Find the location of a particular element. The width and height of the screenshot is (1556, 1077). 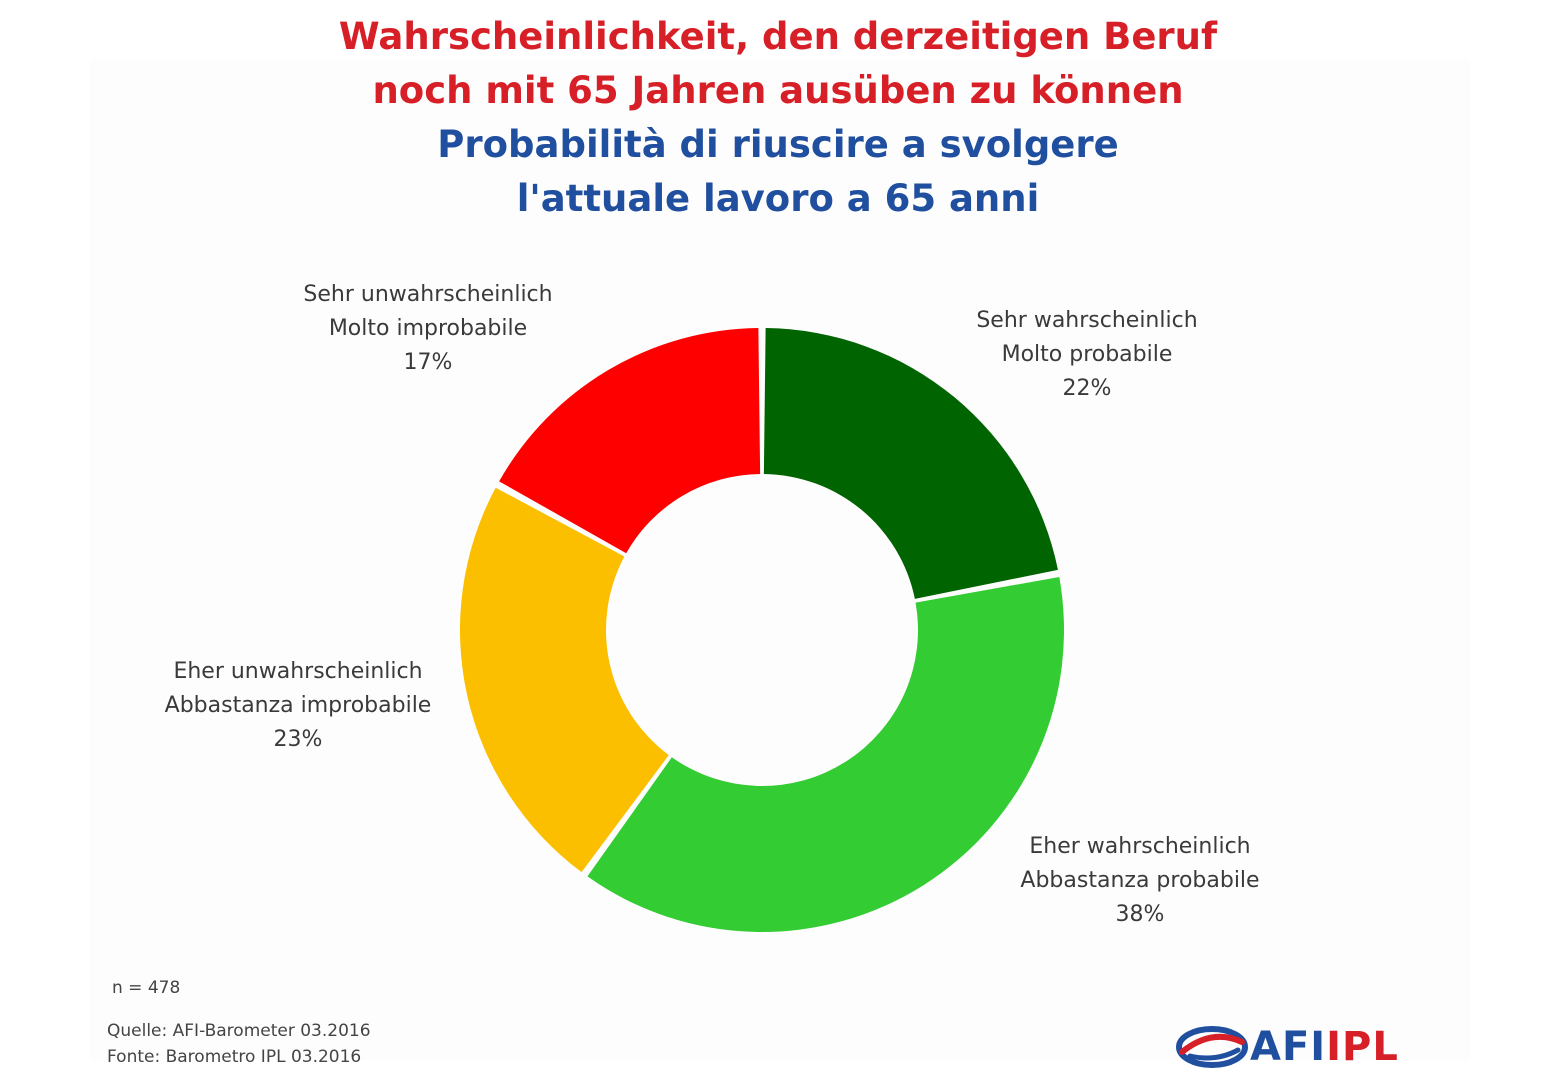

slice-very-unlikely is located at coordinates (630, 441).